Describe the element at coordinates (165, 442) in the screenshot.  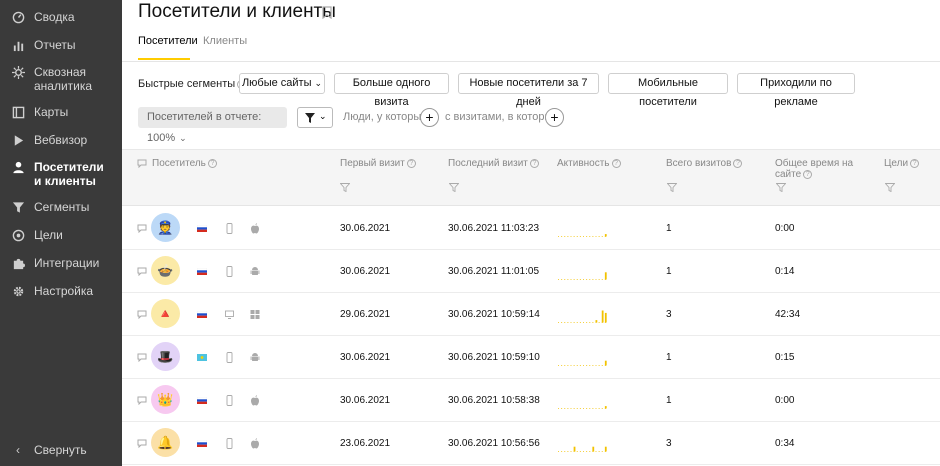
I see `avatar: 🔔` at that location.